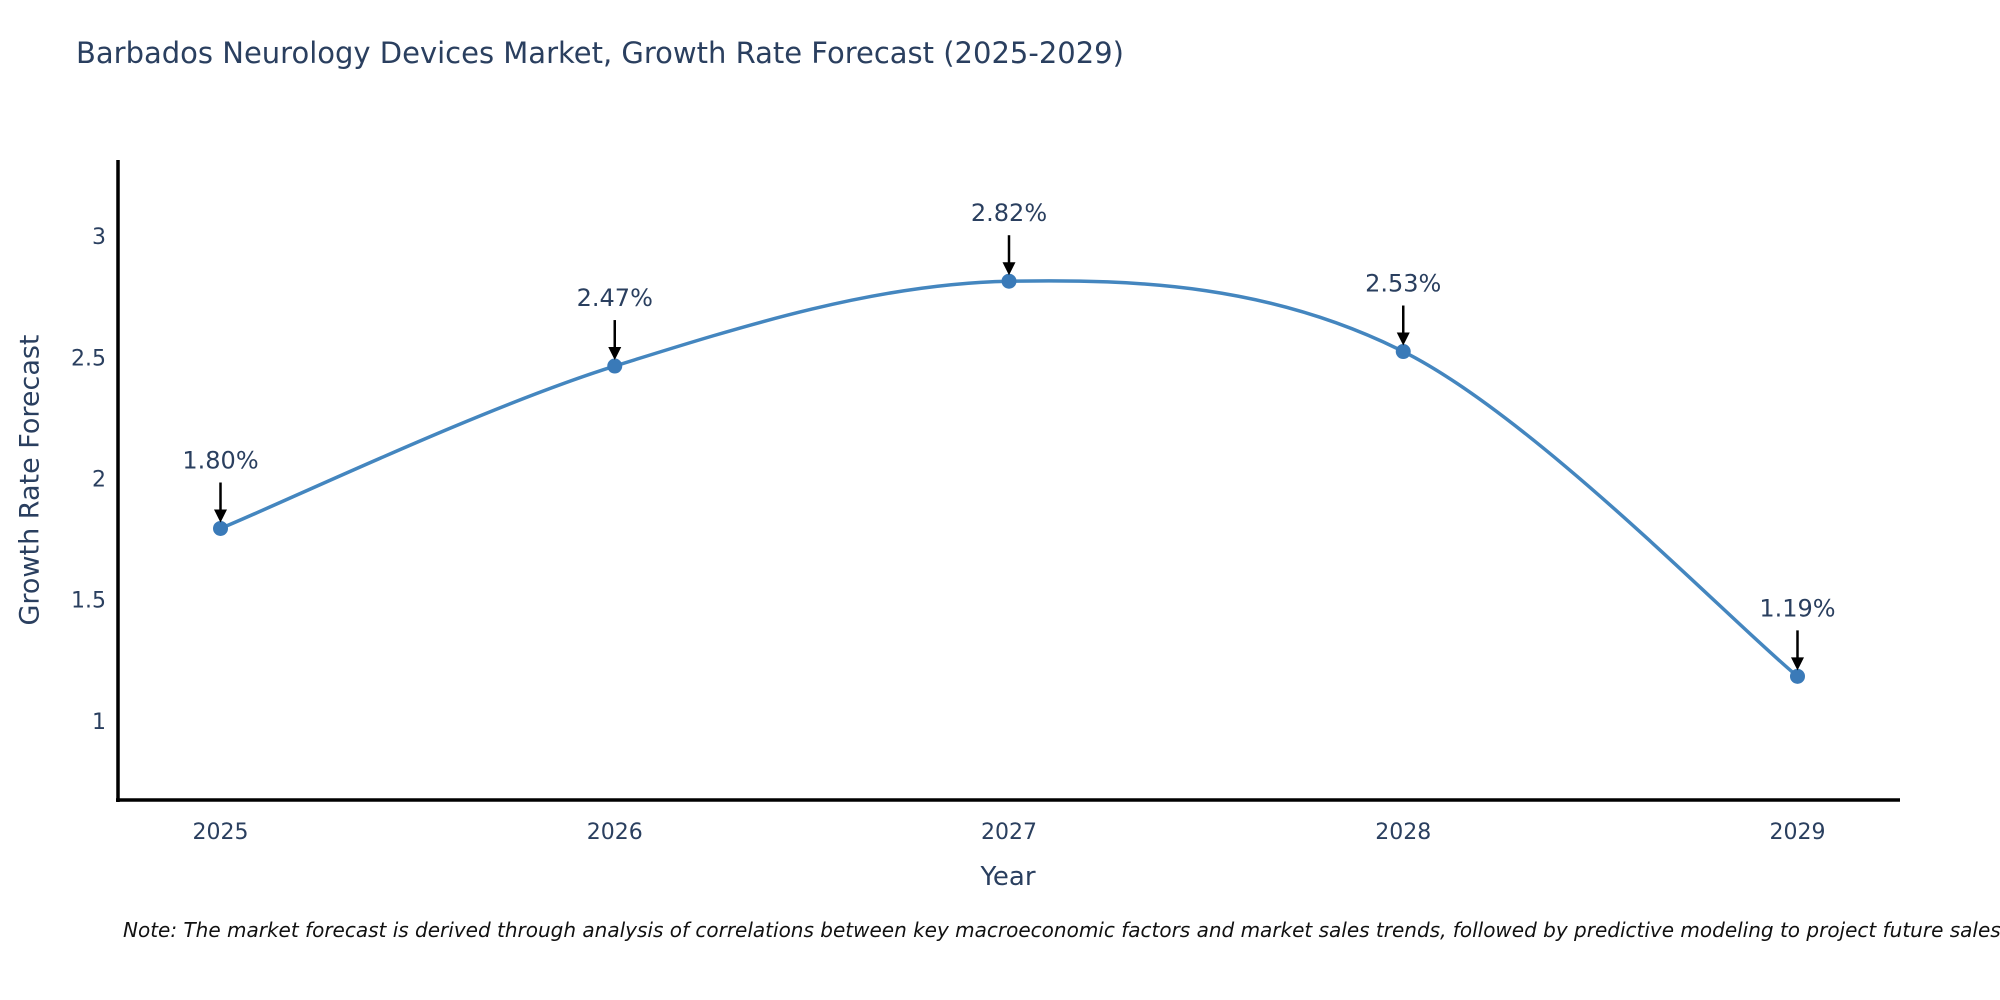 The height and width of the screenshot is (1000, 2000). What do you see at coordinates (1009, 213) in the screenshot?
I see `annotation-label: 2.82%` at bounding box center [1009, 213].